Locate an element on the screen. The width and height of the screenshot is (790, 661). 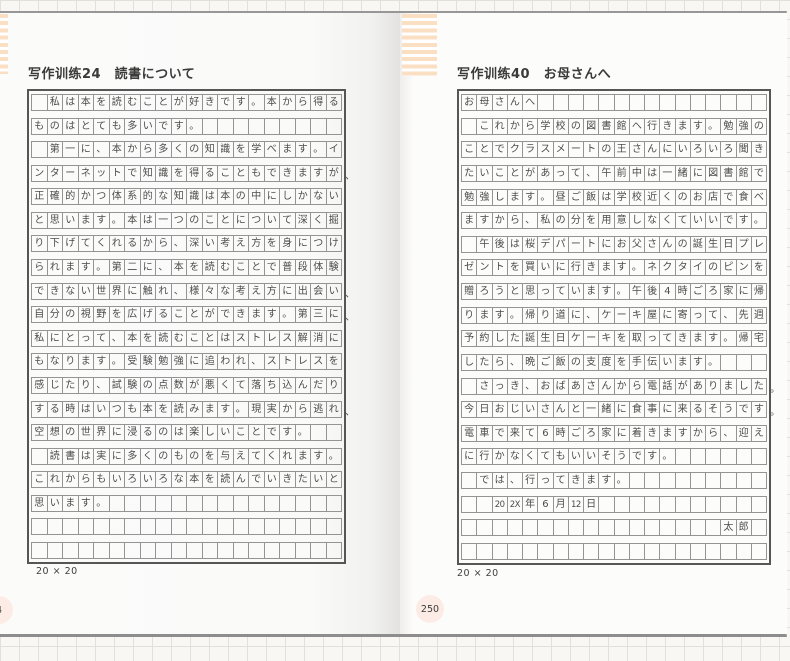
char-cell: り is located at coordinates (713, 386).